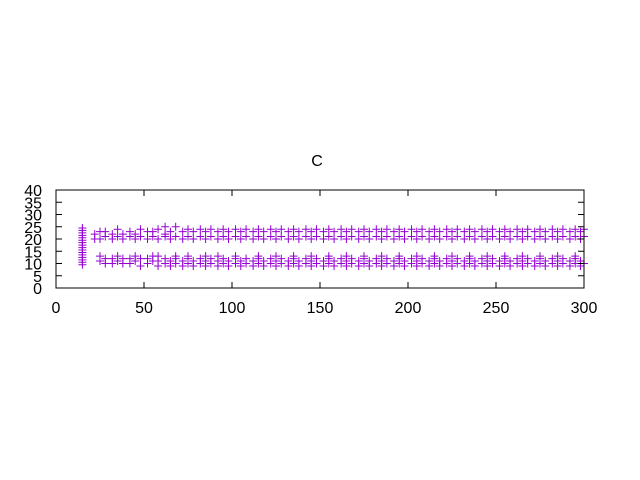 The height and width of the screenshot is (480, 640). What do you see at coordinates (56, 308) in the screenshot?
I see `x-tick-label: 0` at bounding box center [56, 308].